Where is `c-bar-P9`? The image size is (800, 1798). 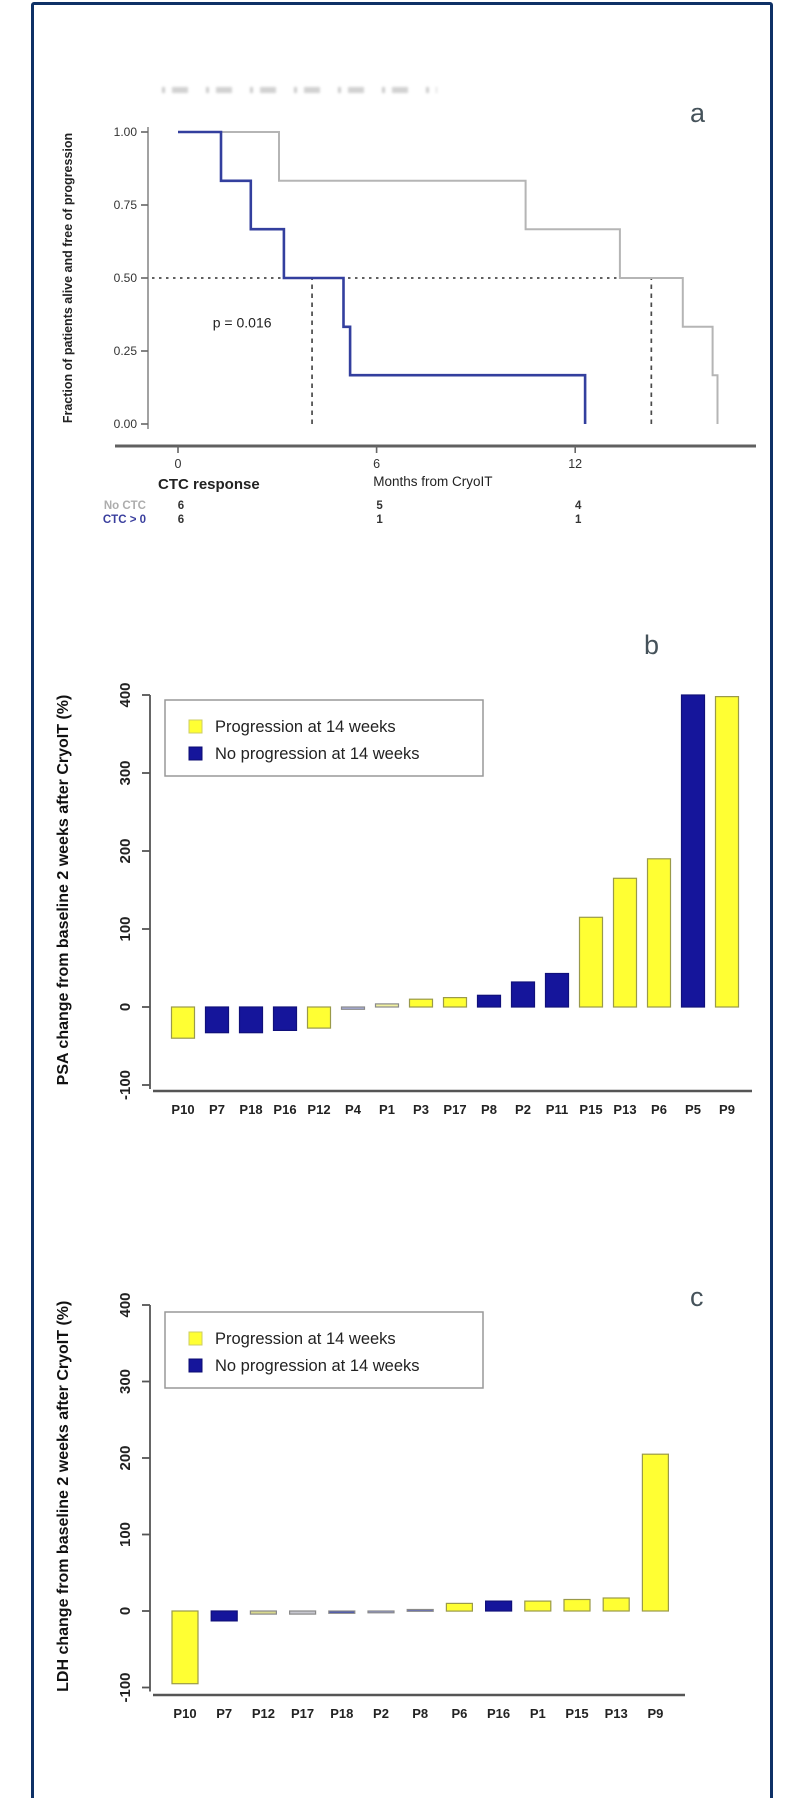 c-bar-P9 is located at coordinates (655, 1532).